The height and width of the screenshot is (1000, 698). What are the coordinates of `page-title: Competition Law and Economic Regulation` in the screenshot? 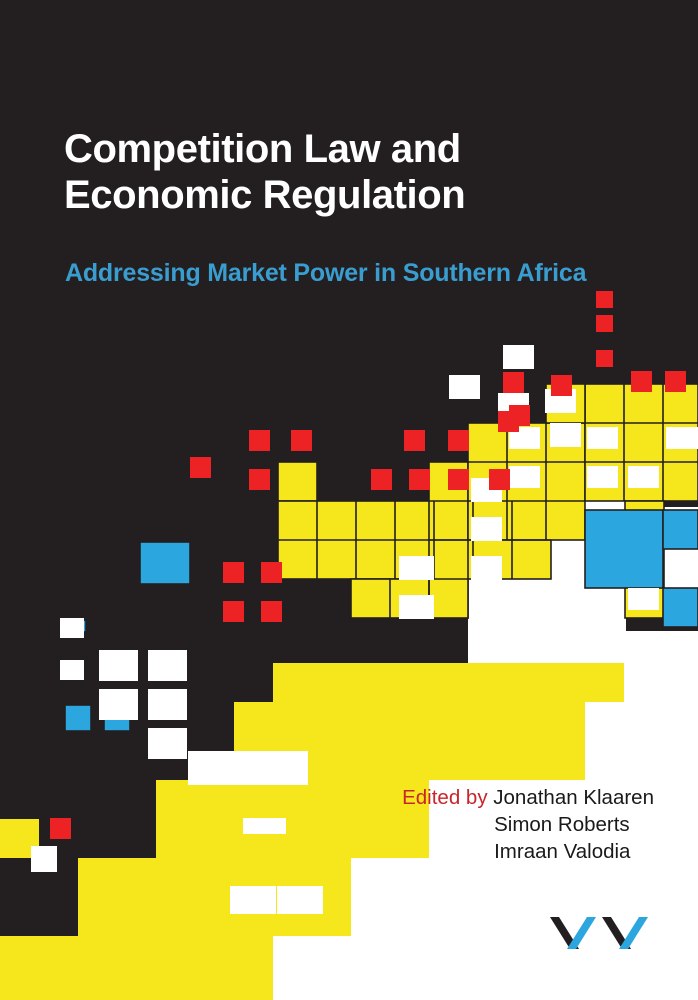 It's located at (364, 172).